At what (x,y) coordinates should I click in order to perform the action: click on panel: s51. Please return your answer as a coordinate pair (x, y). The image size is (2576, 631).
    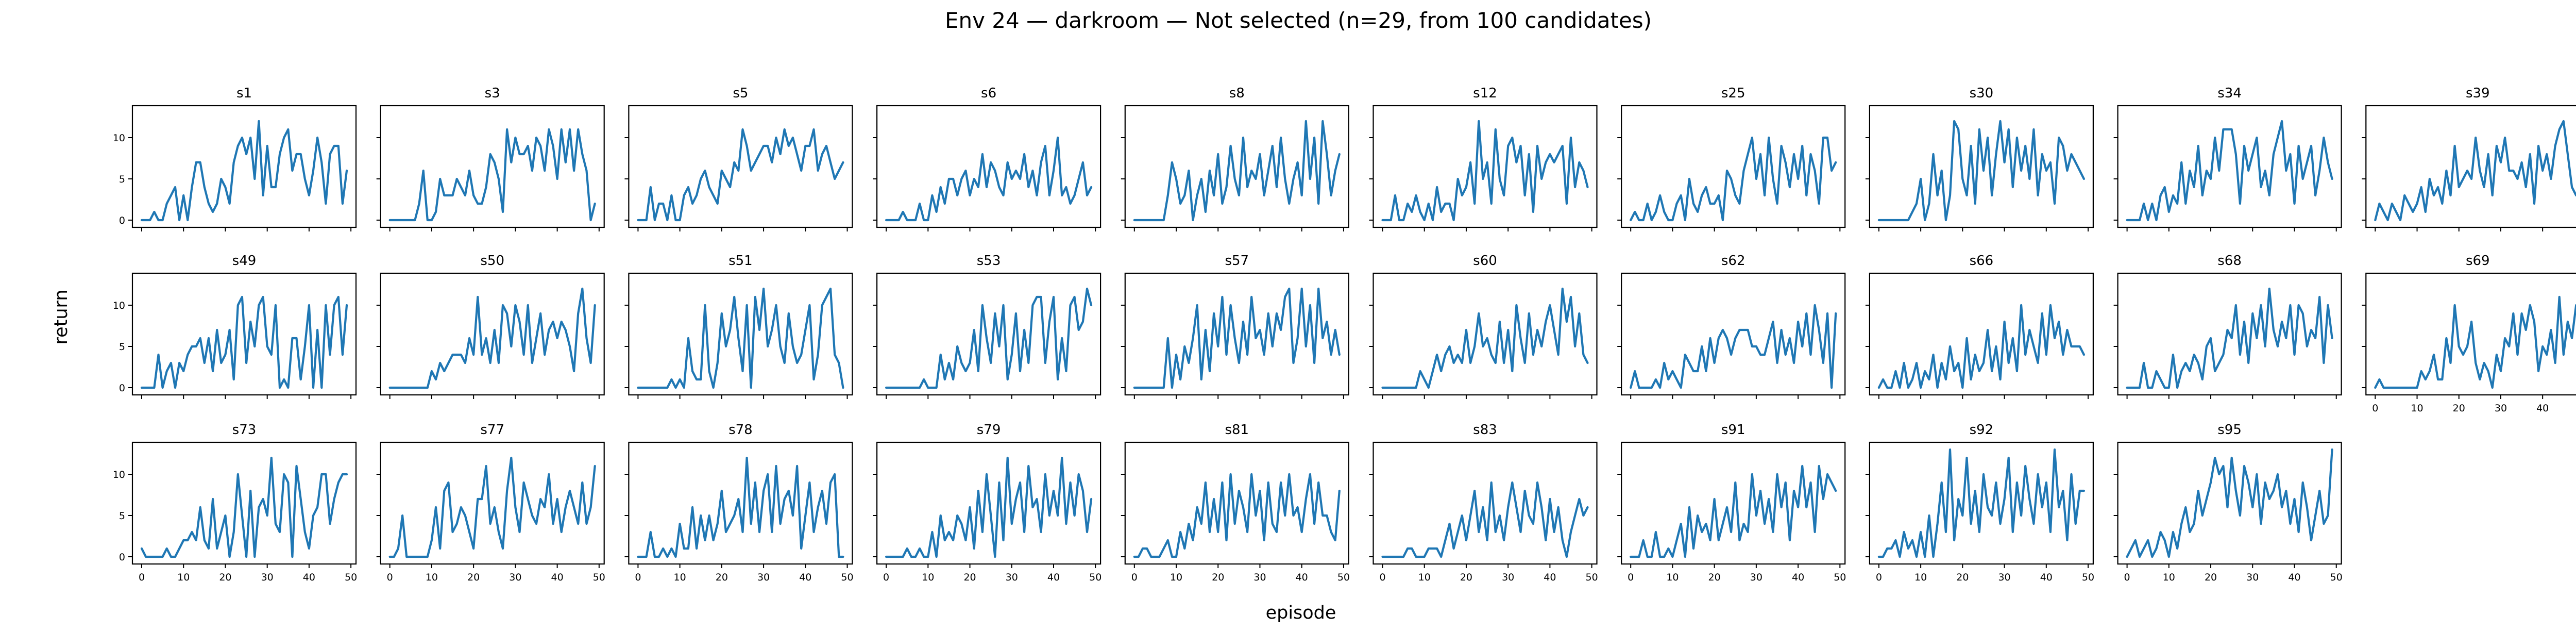
    Looking at the image, I should click on (738, 326).